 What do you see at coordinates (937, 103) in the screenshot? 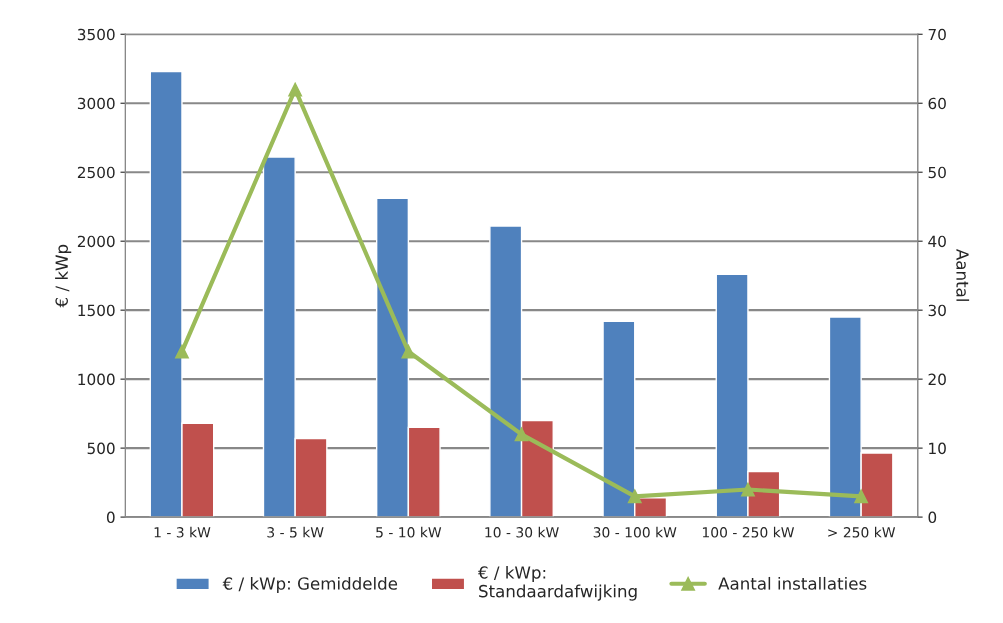
I see `y2-tick-label: 60` at bounding box center [937, 103].